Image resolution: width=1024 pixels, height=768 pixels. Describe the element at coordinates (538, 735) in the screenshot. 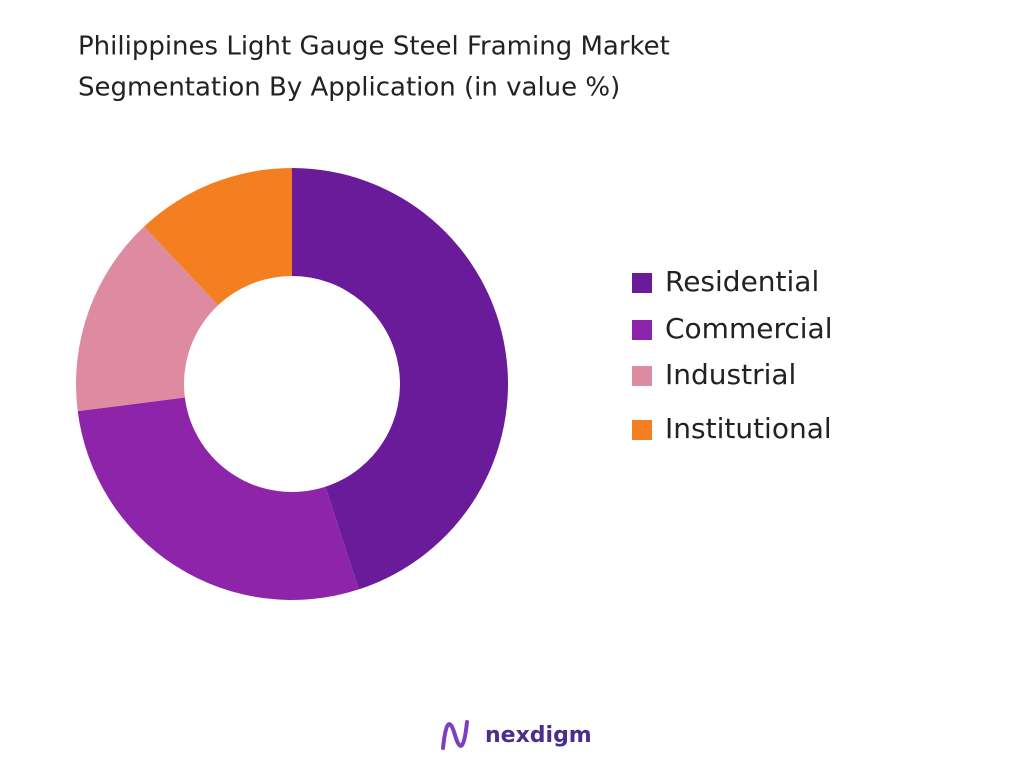

I see `brand: nexdigm` at that location.